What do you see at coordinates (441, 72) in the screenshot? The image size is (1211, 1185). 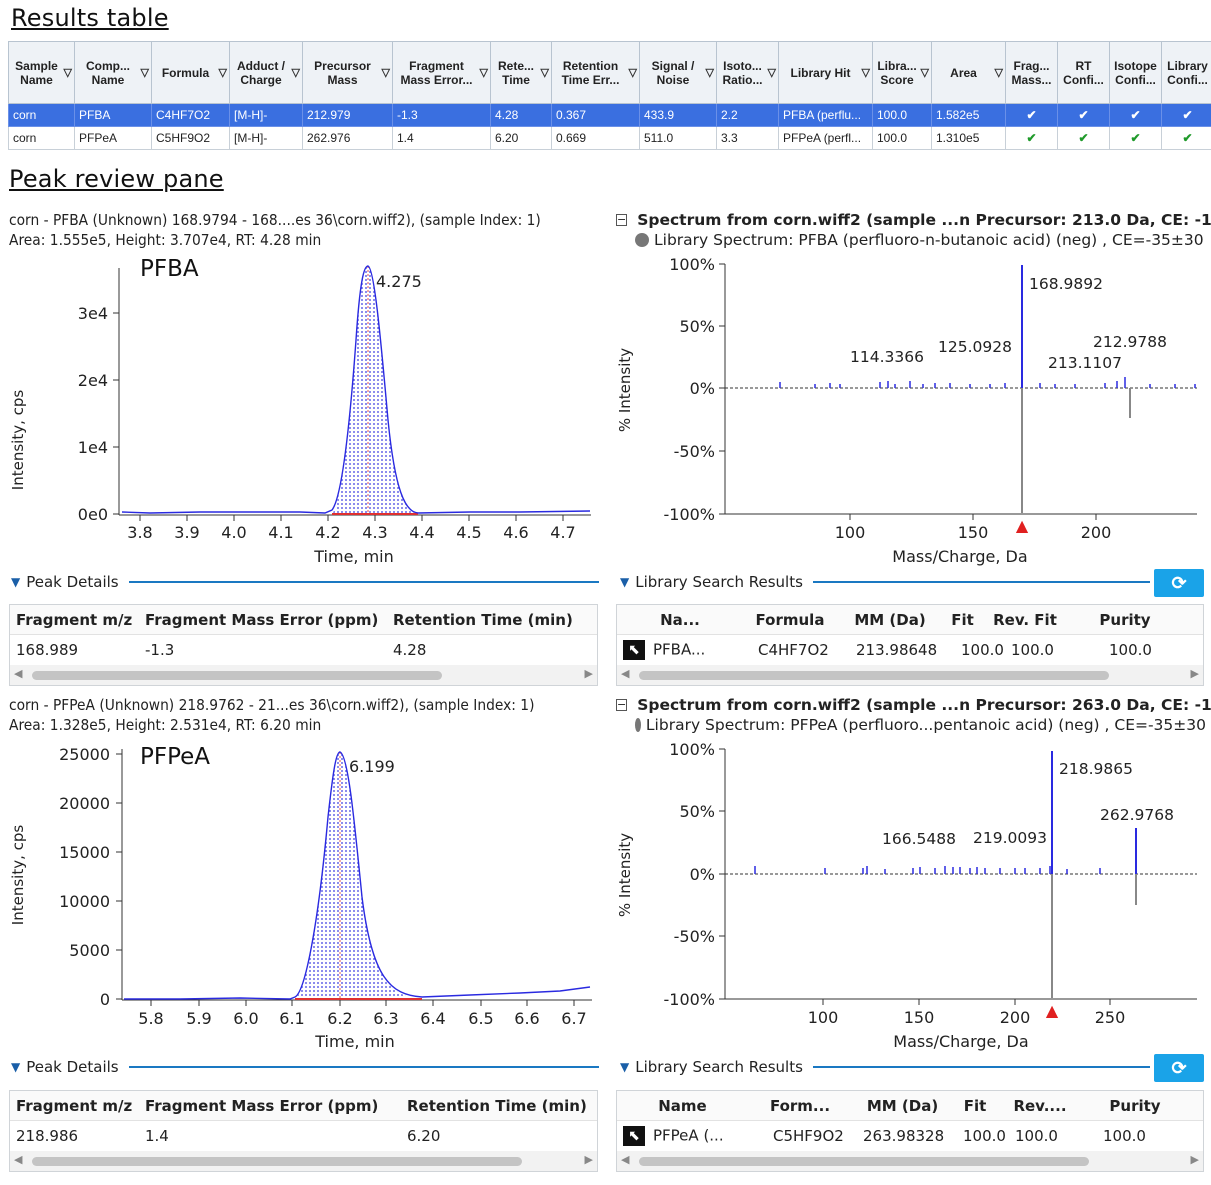 I see `col-header: Fragment Mass Error... ▽` at bounding box center [441, 72].